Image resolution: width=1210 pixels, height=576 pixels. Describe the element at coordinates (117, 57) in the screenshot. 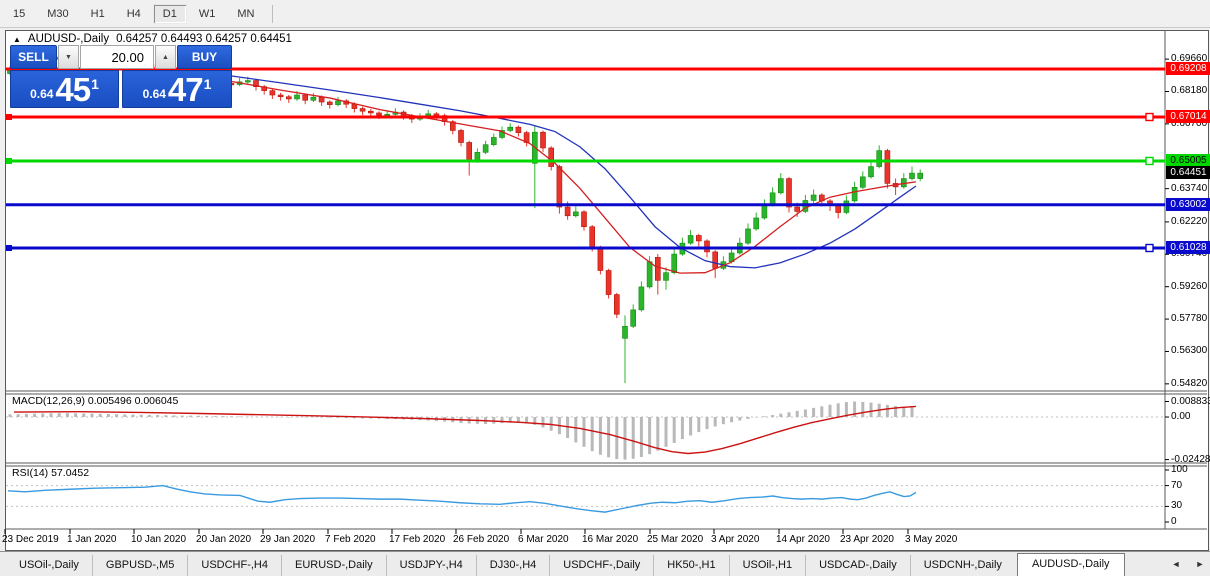

I see `volume-input` at that location.